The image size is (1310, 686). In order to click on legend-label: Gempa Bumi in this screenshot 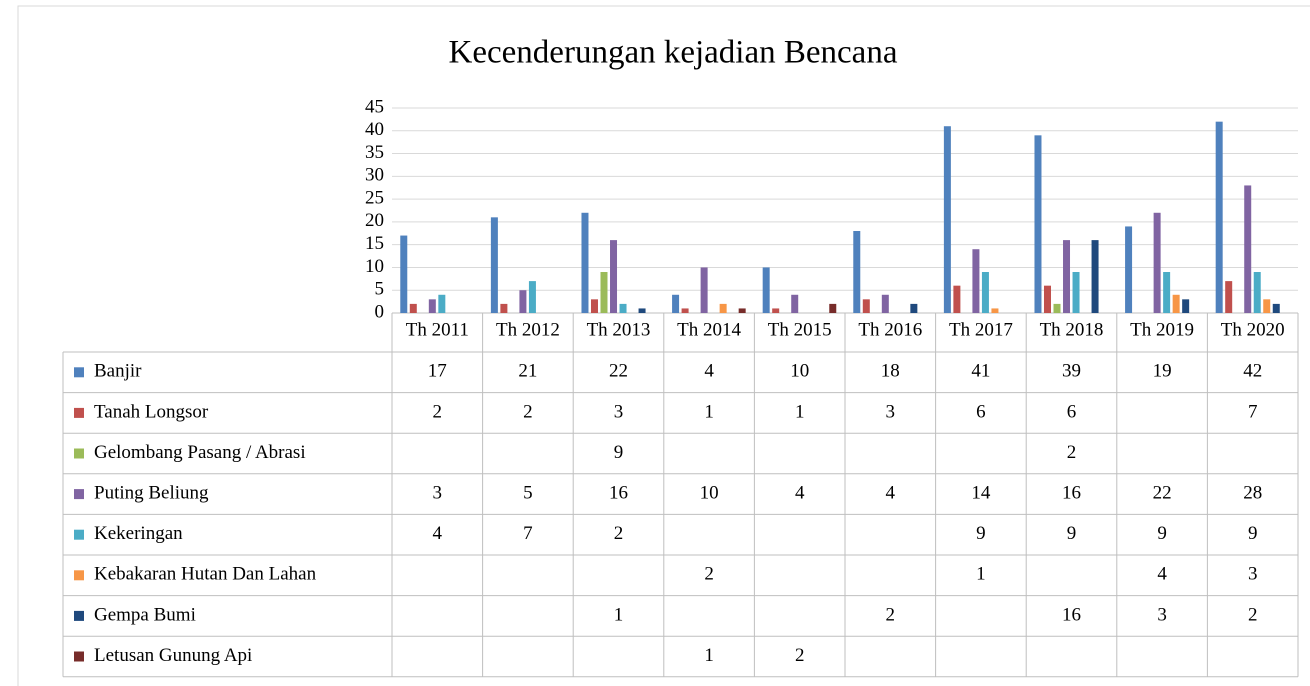, I will do `click(145, 614)`.